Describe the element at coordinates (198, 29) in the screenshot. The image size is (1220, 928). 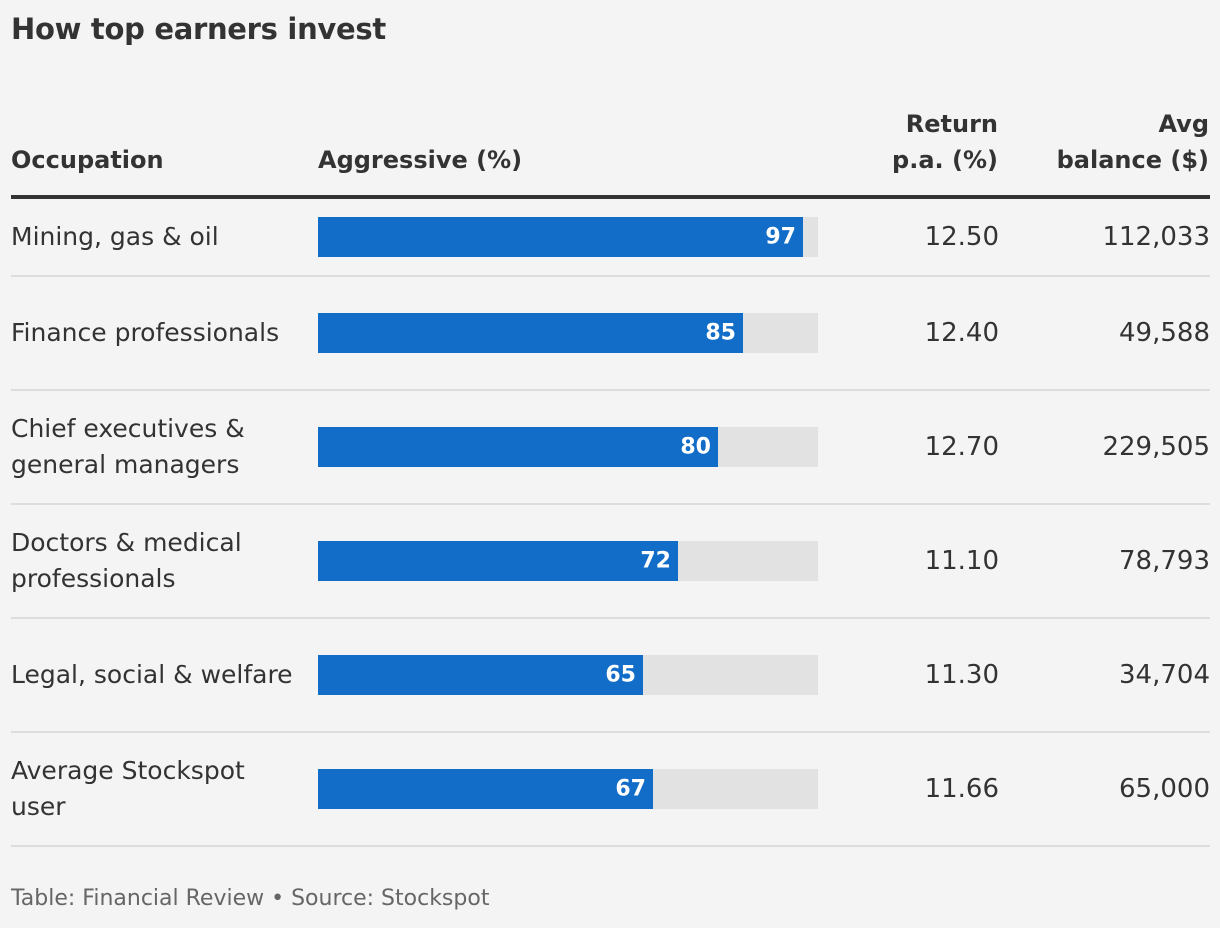
I see `chart-title: How top earners invest` at that location.